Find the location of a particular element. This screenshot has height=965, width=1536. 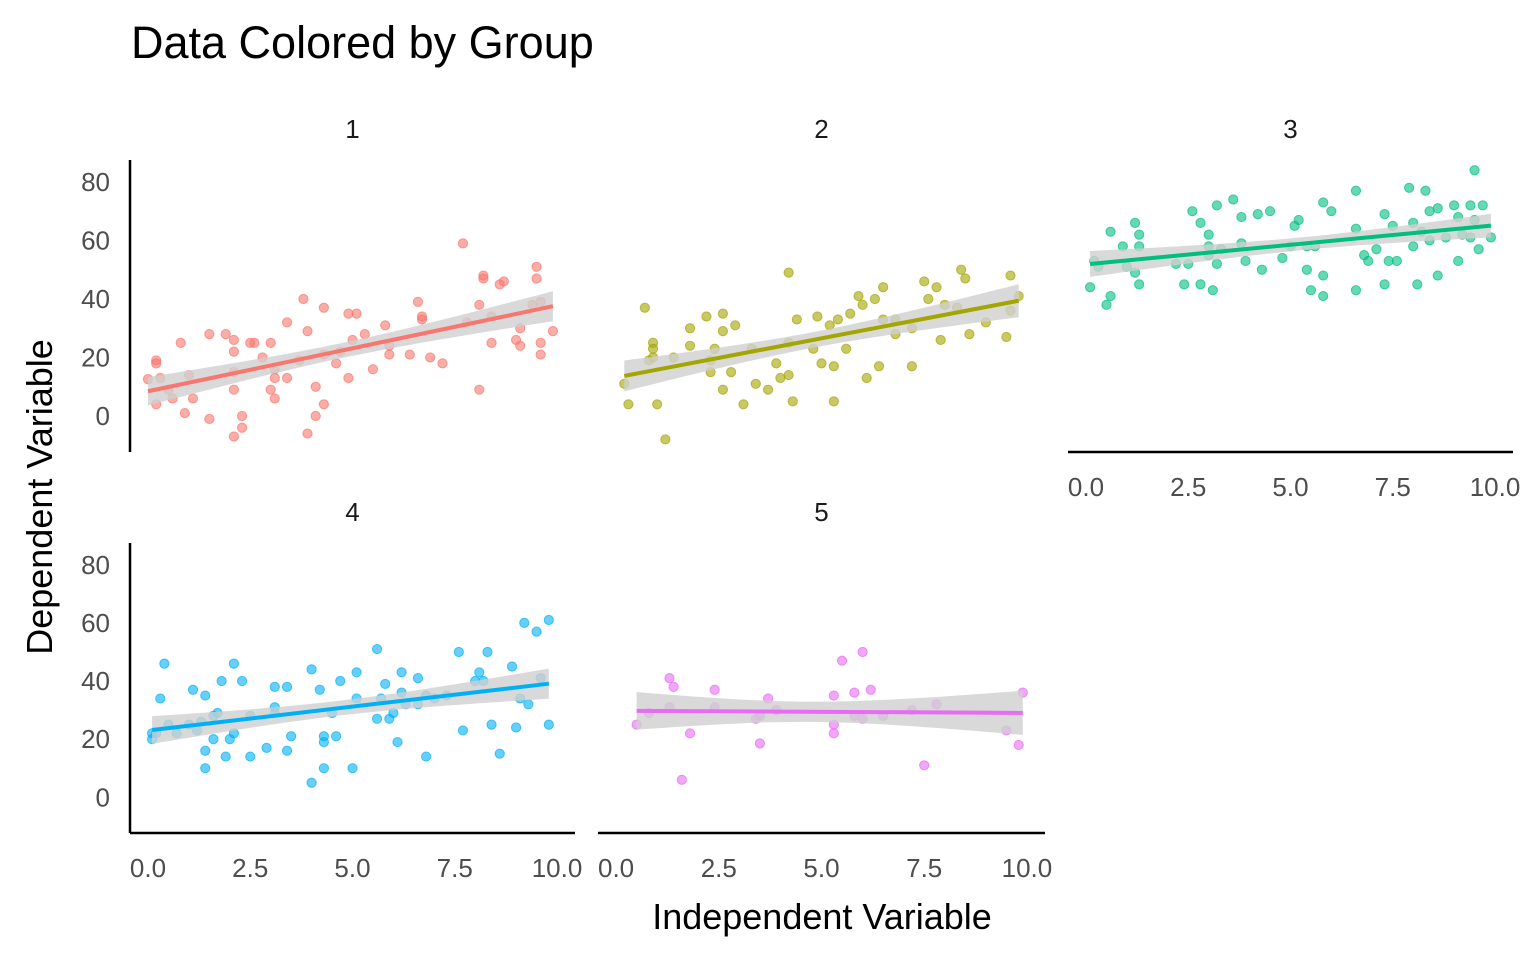

y-tick-label: 40 is located at coordinates (95, 681).